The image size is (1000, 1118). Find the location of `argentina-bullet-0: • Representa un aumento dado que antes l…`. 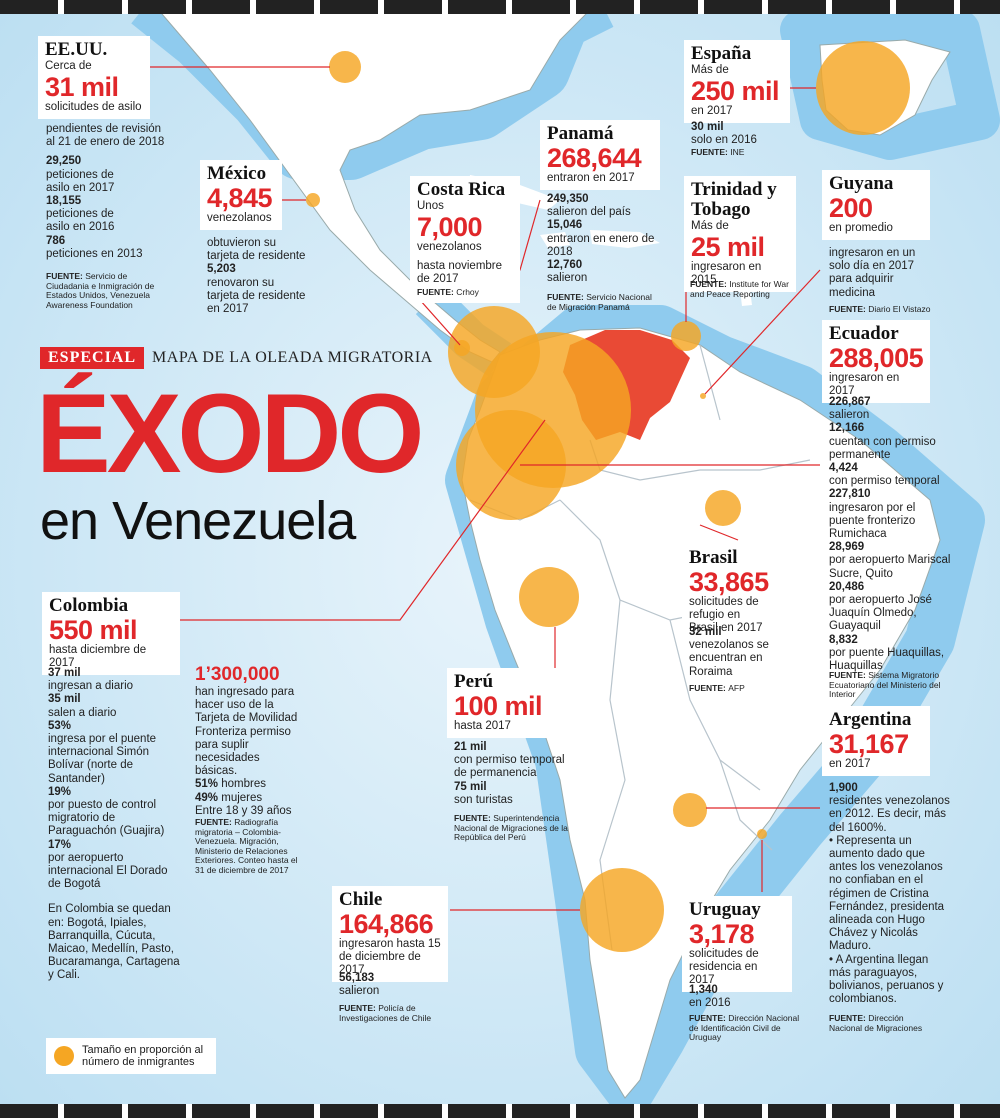

argentina-bullet-0: • Representa un aumento dado que antes l… is located at coordinates (887, 893).